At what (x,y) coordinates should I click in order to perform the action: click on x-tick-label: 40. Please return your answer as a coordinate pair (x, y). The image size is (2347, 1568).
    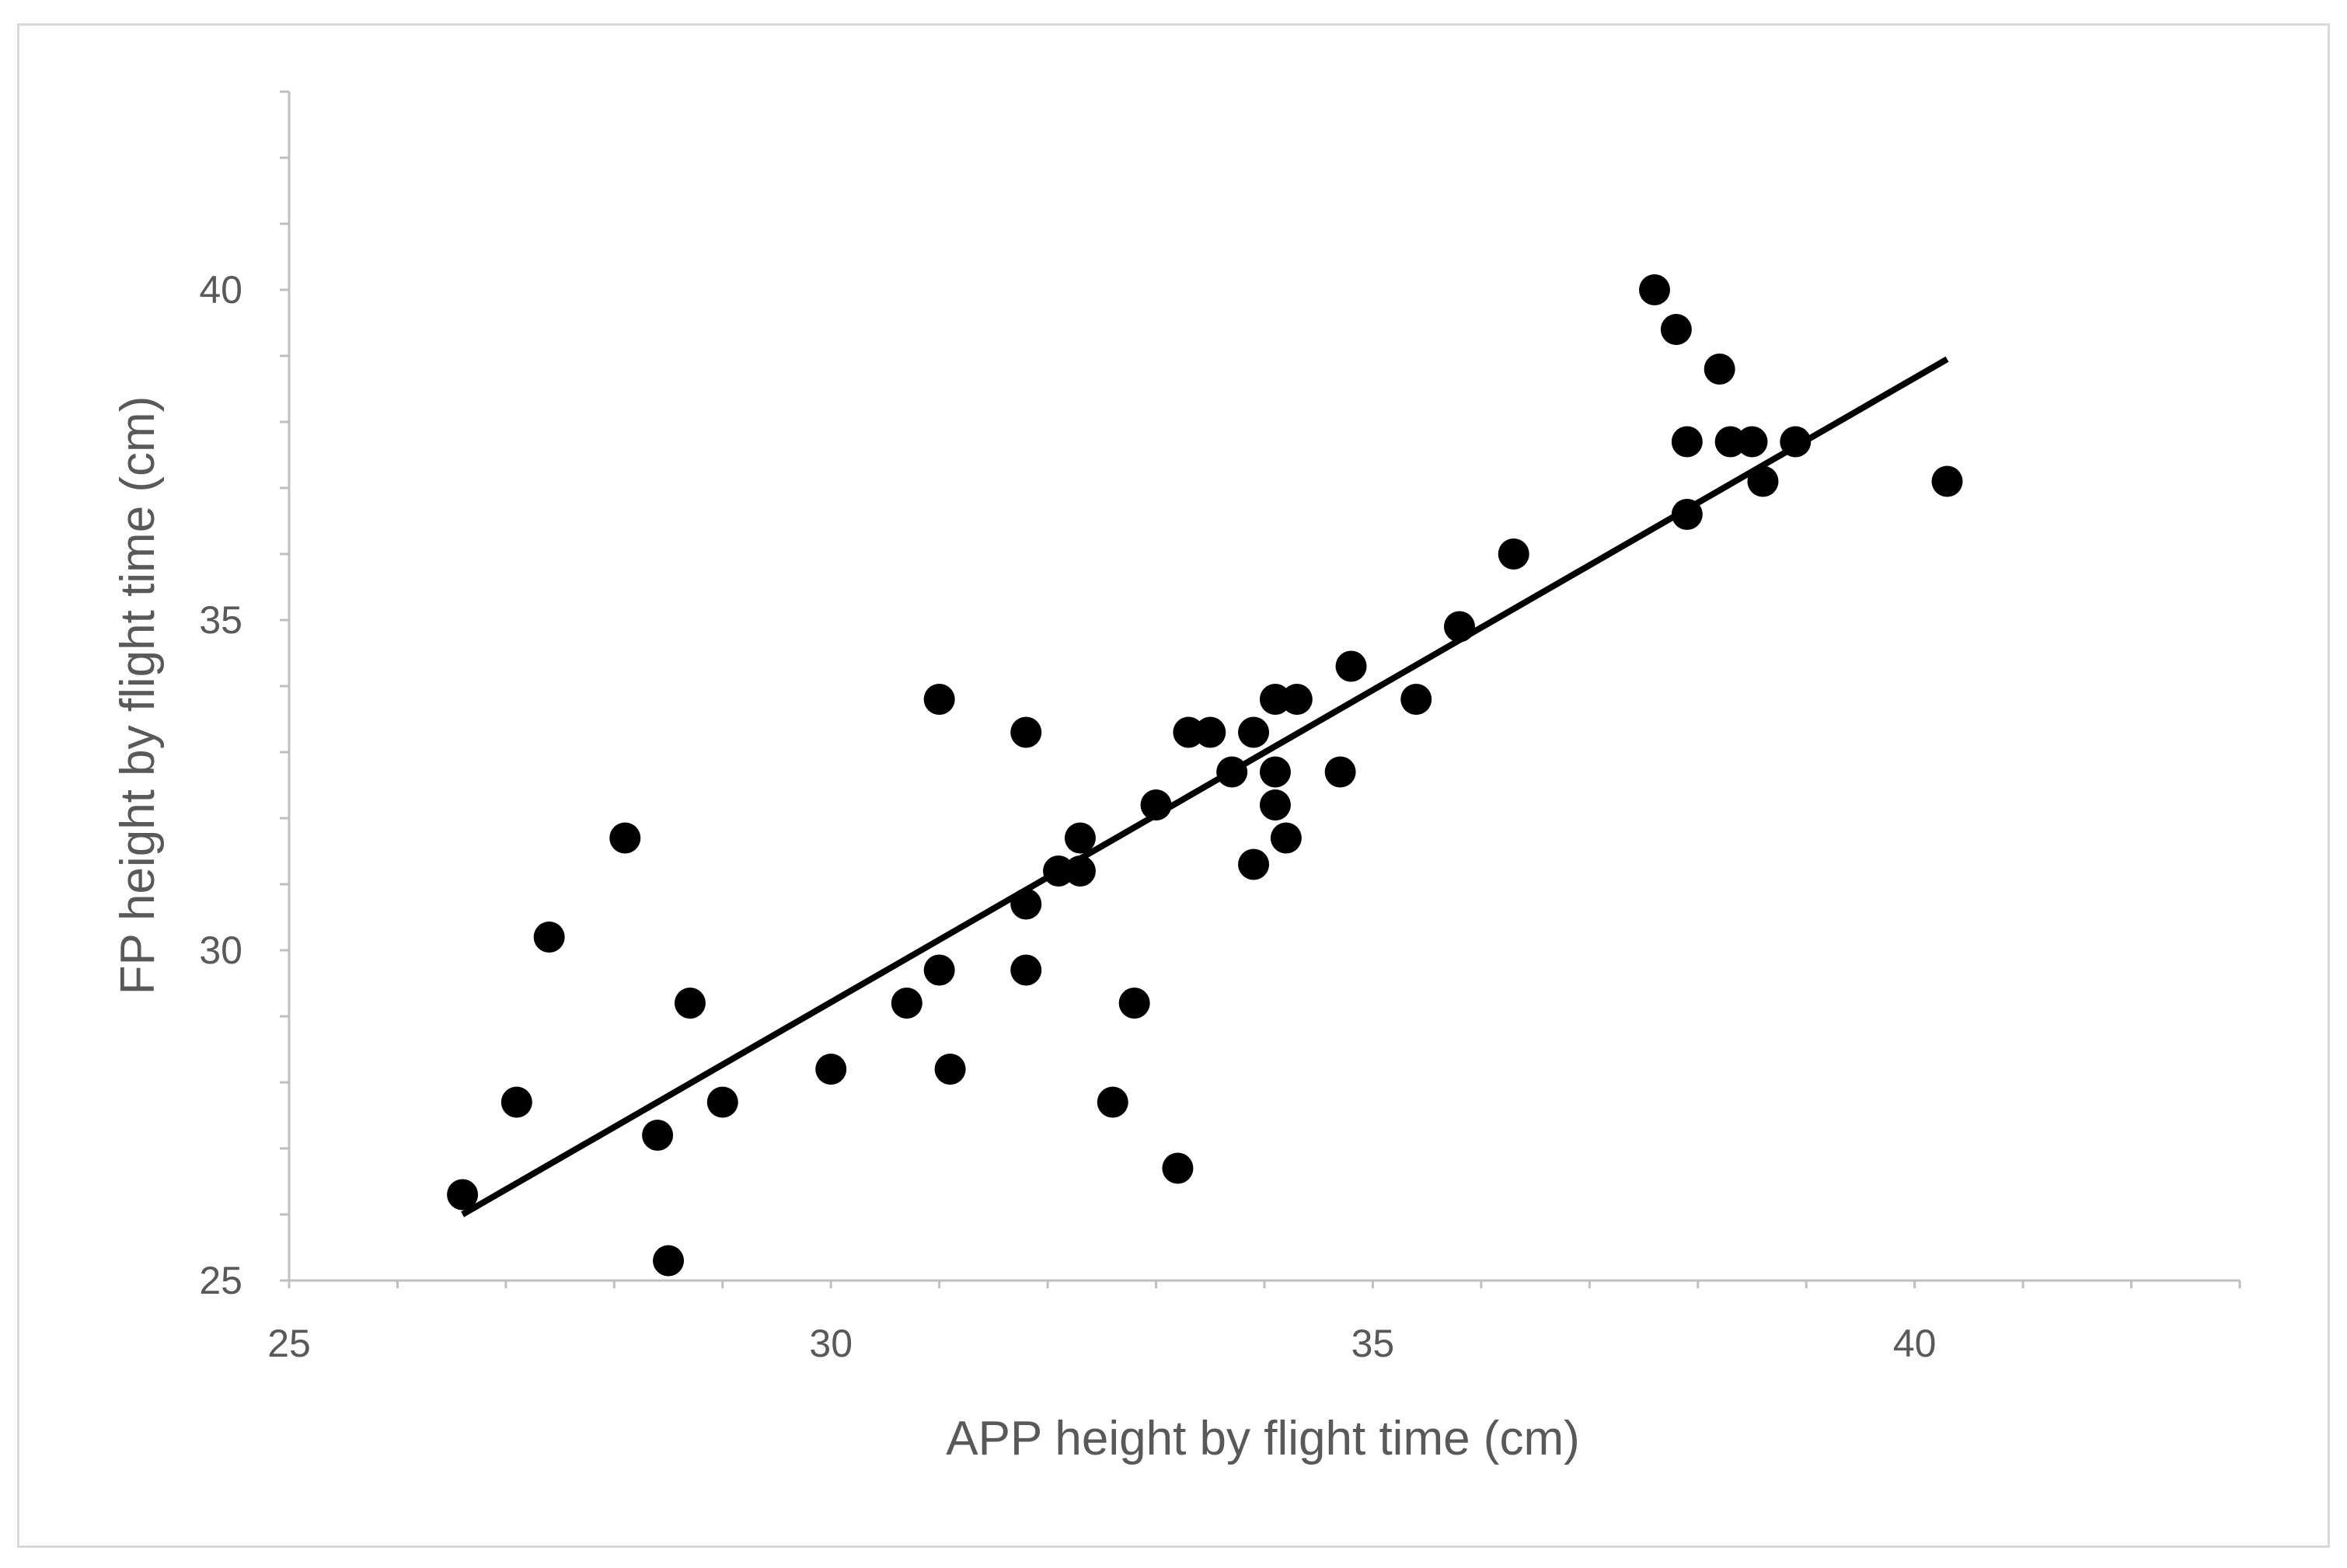
    Looking at the image, I should click on (1915, 1343).